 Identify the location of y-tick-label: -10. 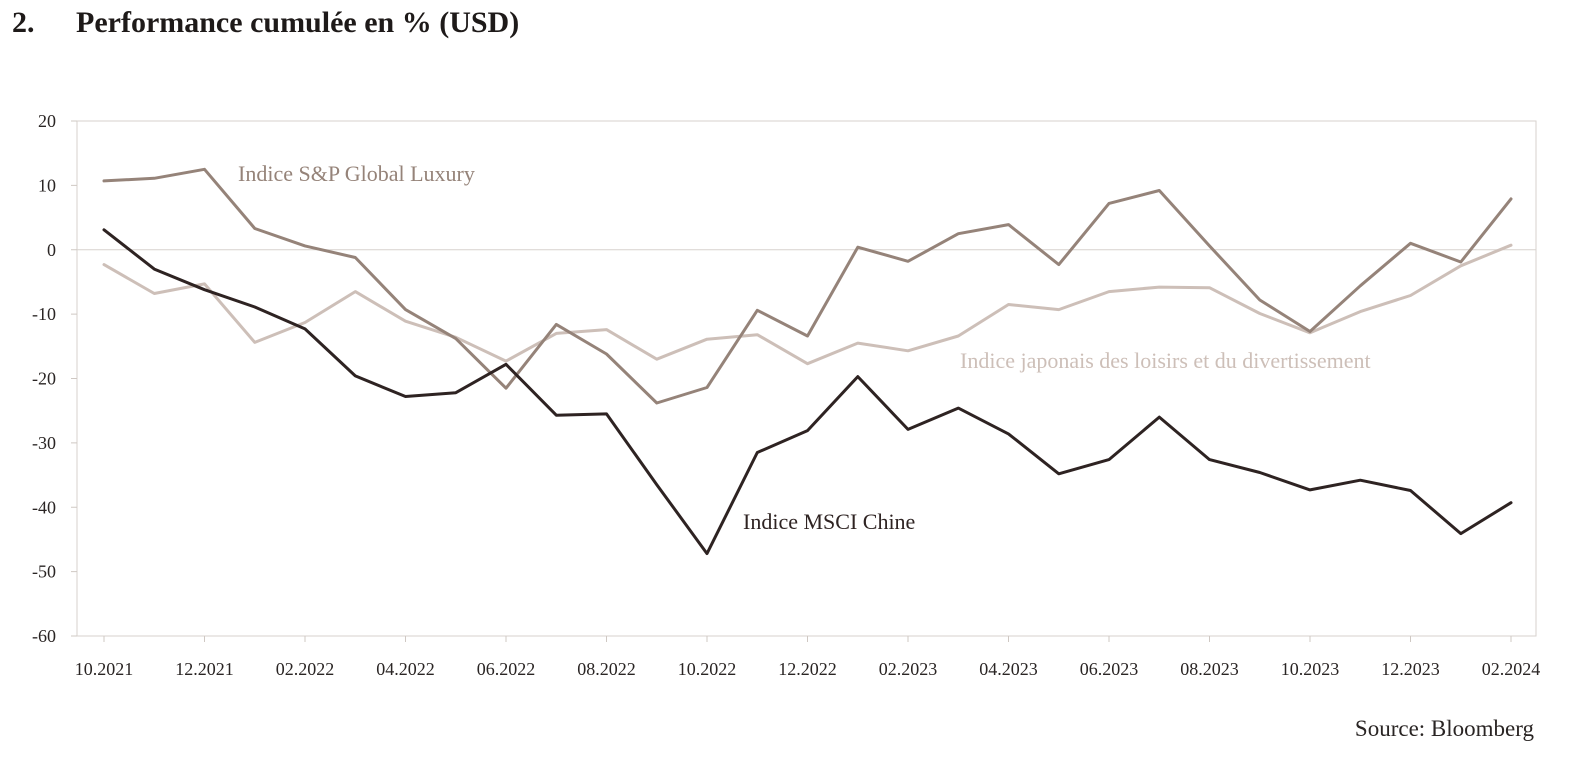
(44, 314).